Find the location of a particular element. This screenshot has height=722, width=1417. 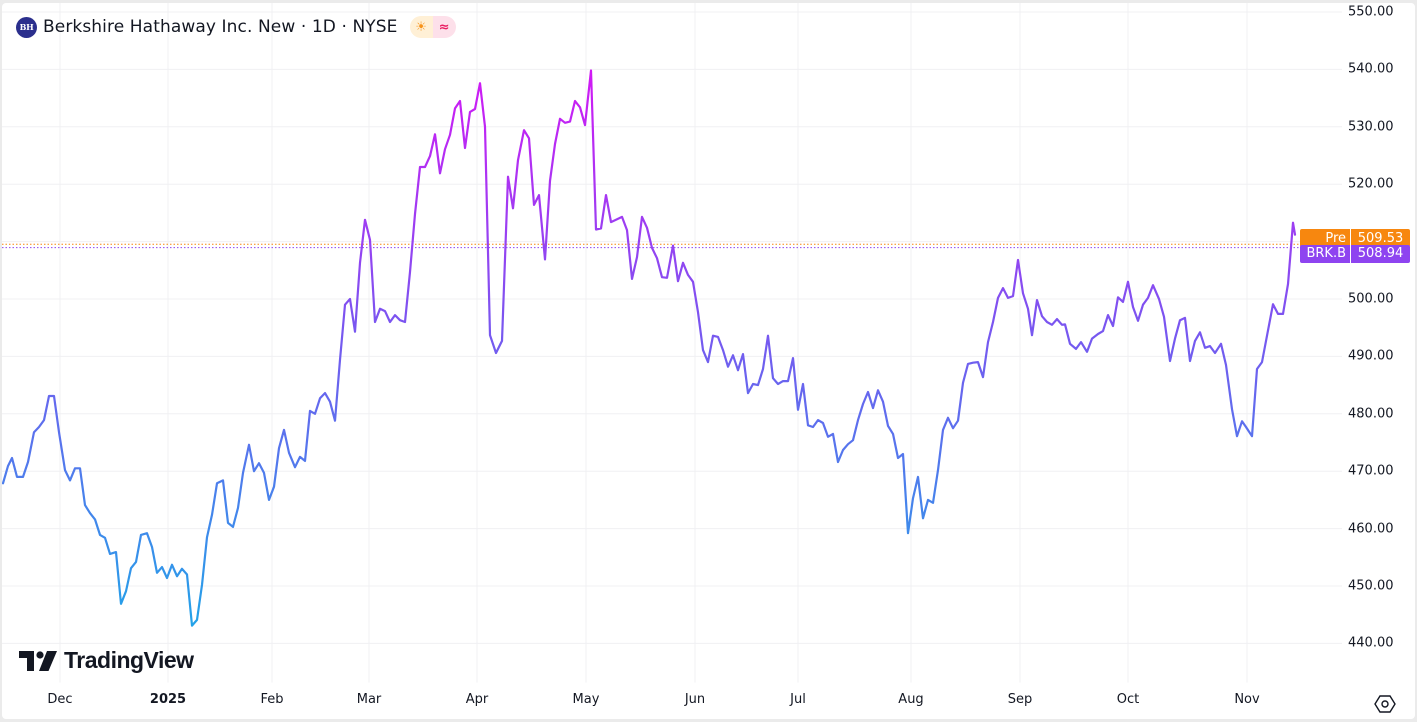

price-axis-label: 500.00 is located at coordinates (1371, 299).